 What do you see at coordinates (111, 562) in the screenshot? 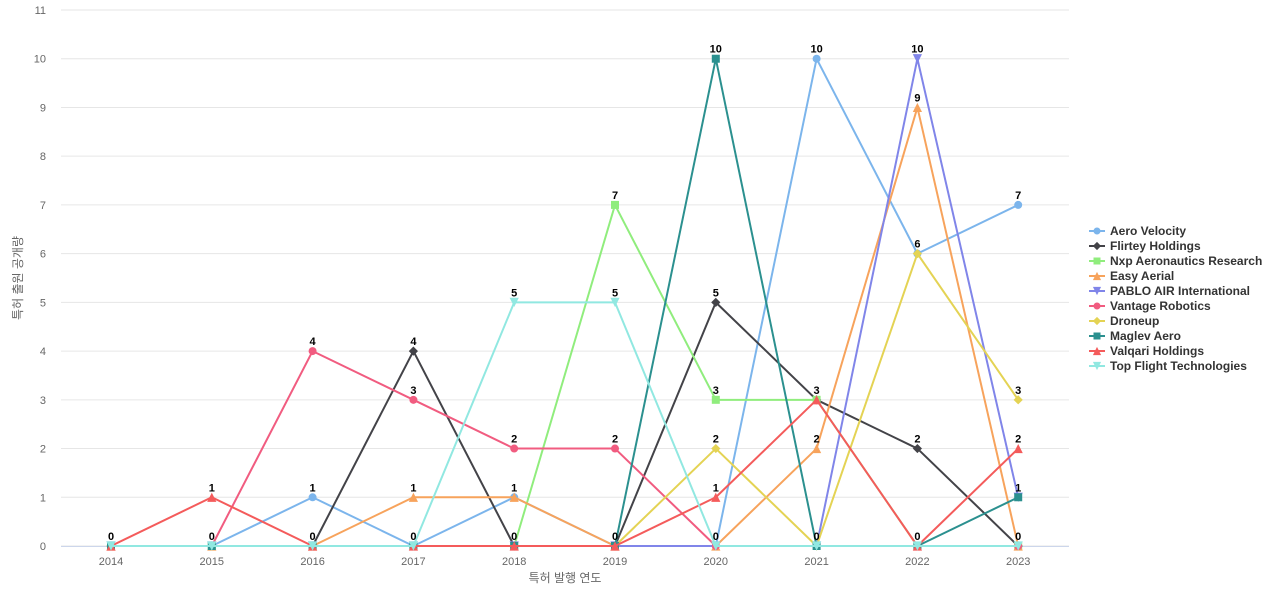
I see `x-tick-label: 2014` at bounding box center [111, 562].